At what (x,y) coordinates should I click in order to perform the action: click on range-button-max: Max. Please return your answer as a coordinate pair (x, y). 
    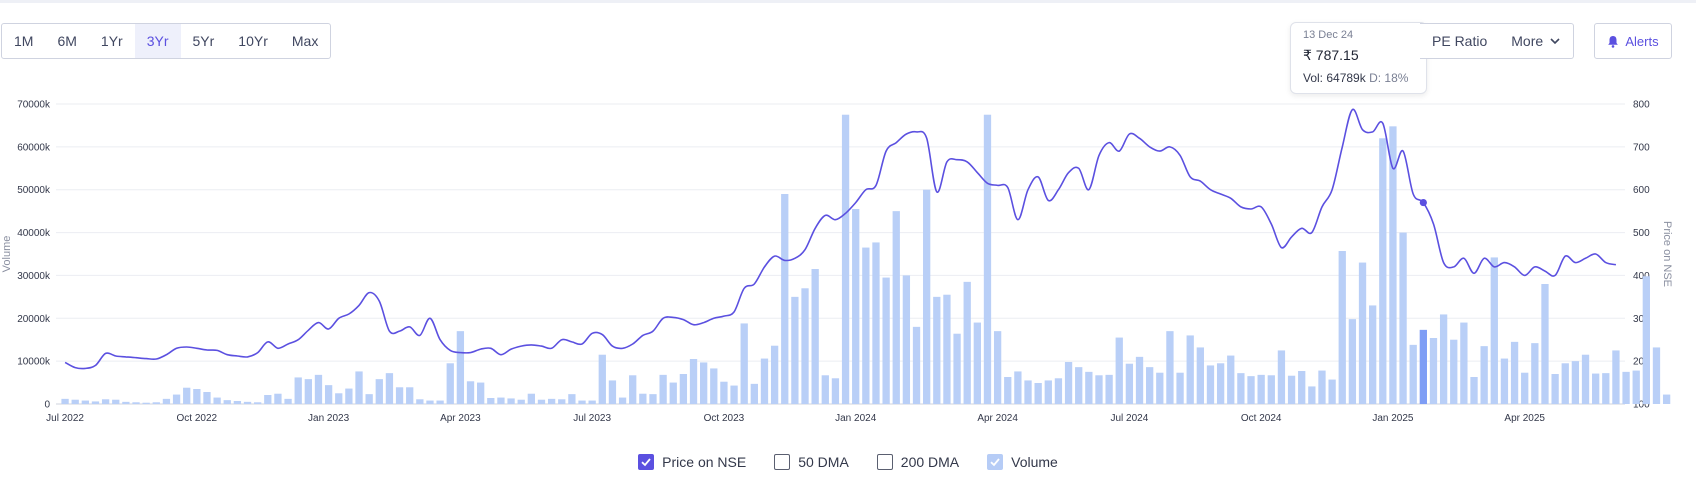
    Looking at the image, I should click on (305, 41).